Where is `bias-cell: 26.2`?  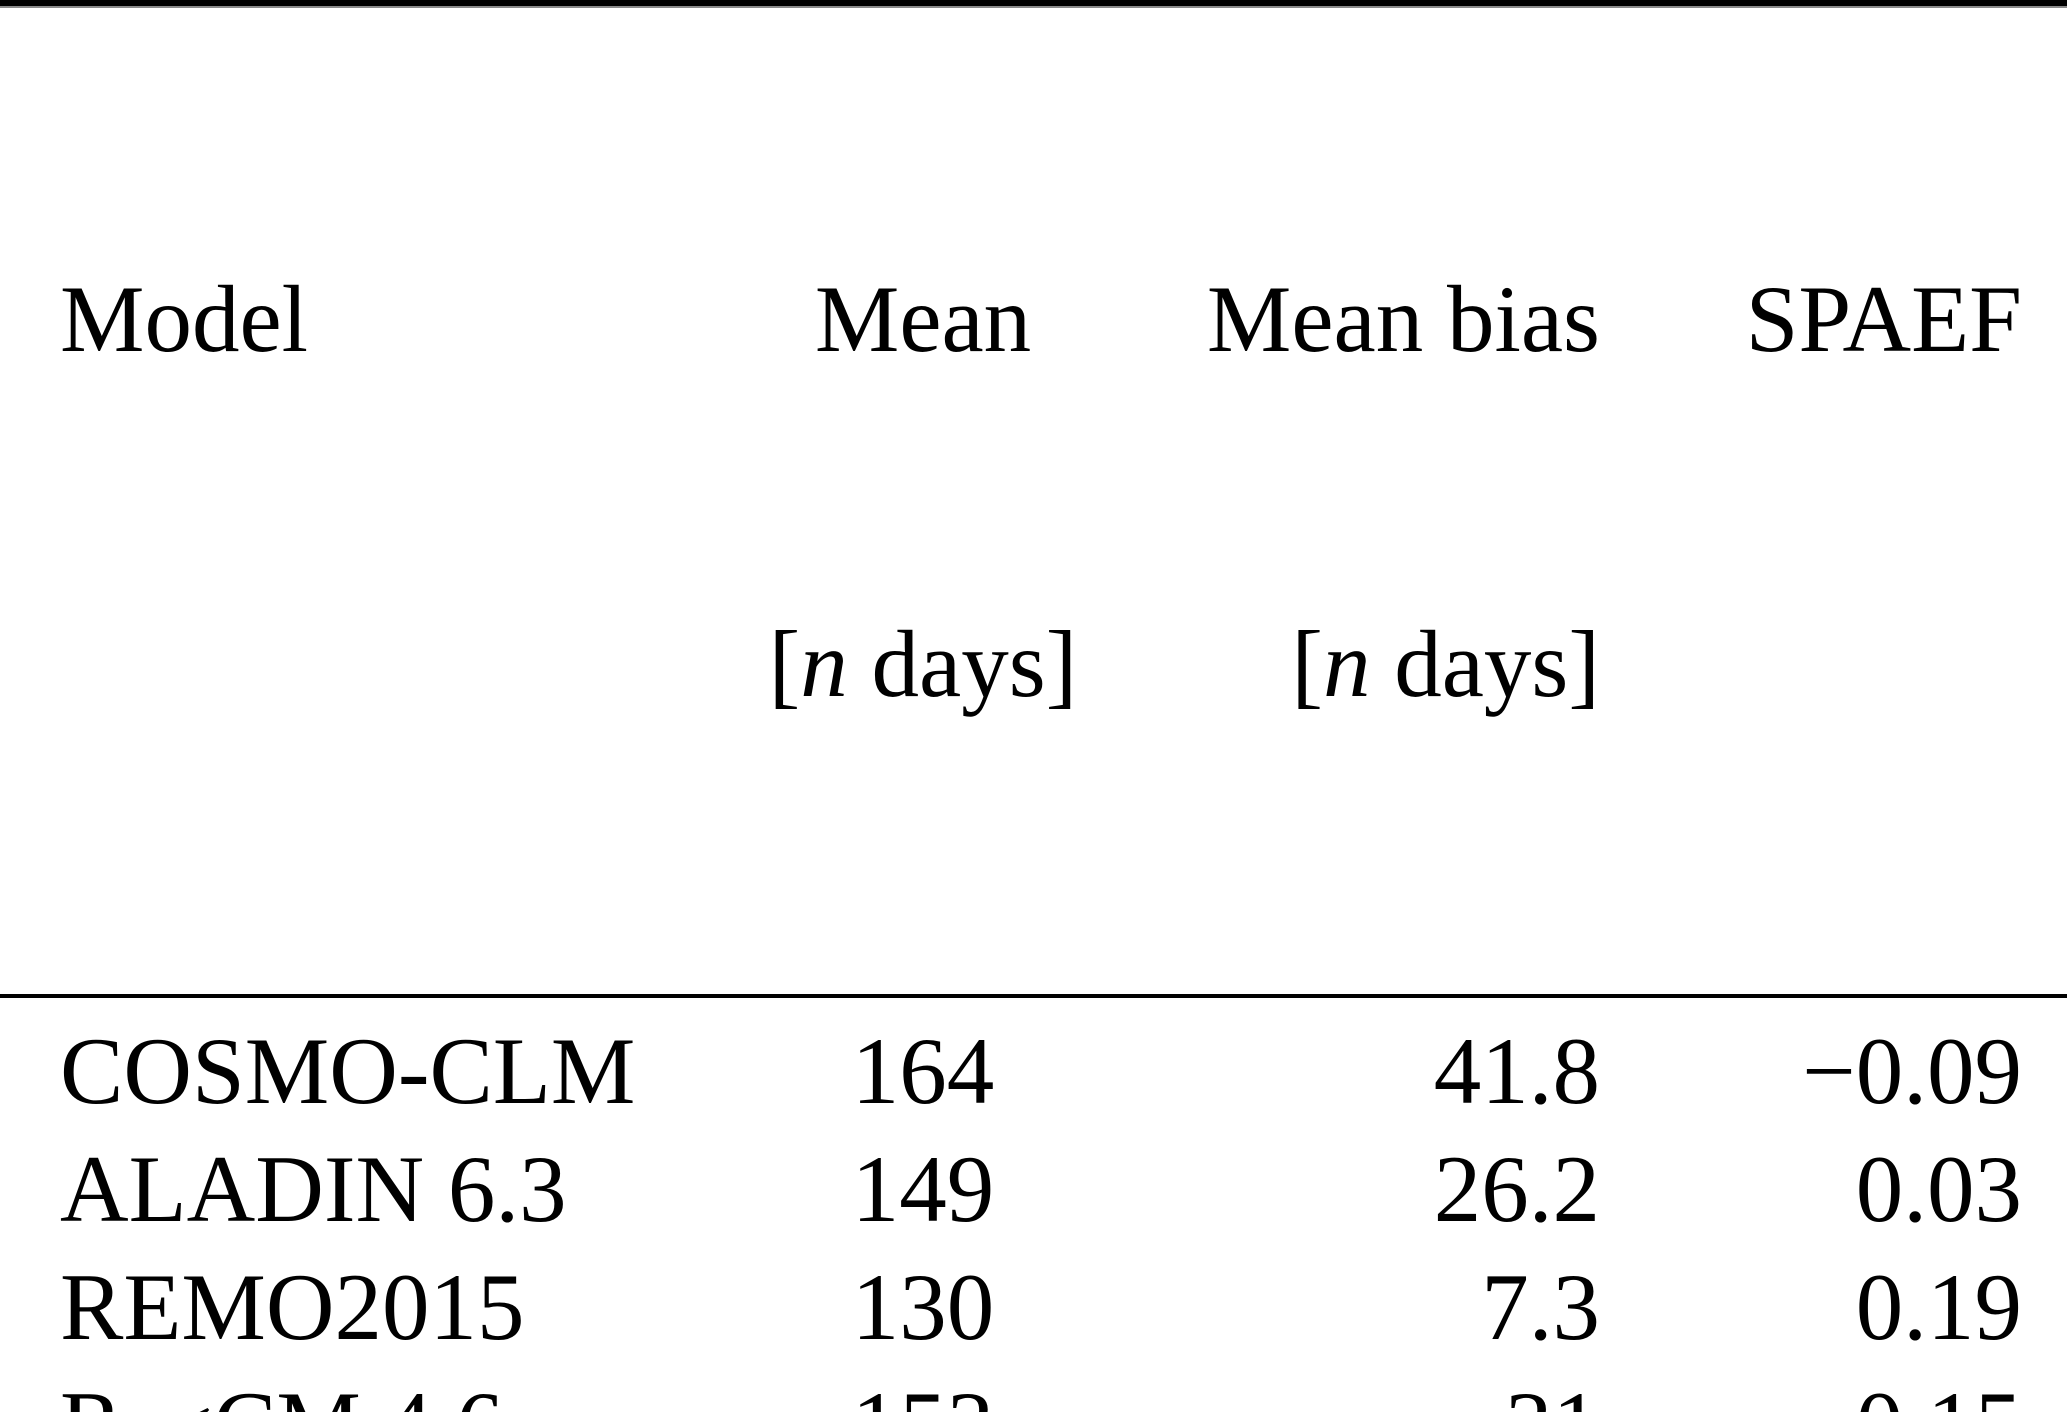 bias-cell: 26.2 is located at coordinates (1516, 1189).